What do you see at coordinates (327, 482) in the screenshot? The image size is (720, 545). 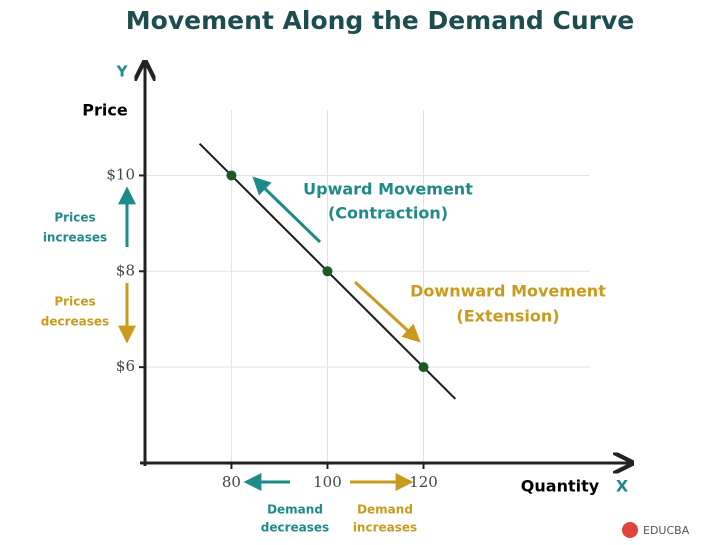 I see `x-tick-label: 100` at bounding box center [327, 482].